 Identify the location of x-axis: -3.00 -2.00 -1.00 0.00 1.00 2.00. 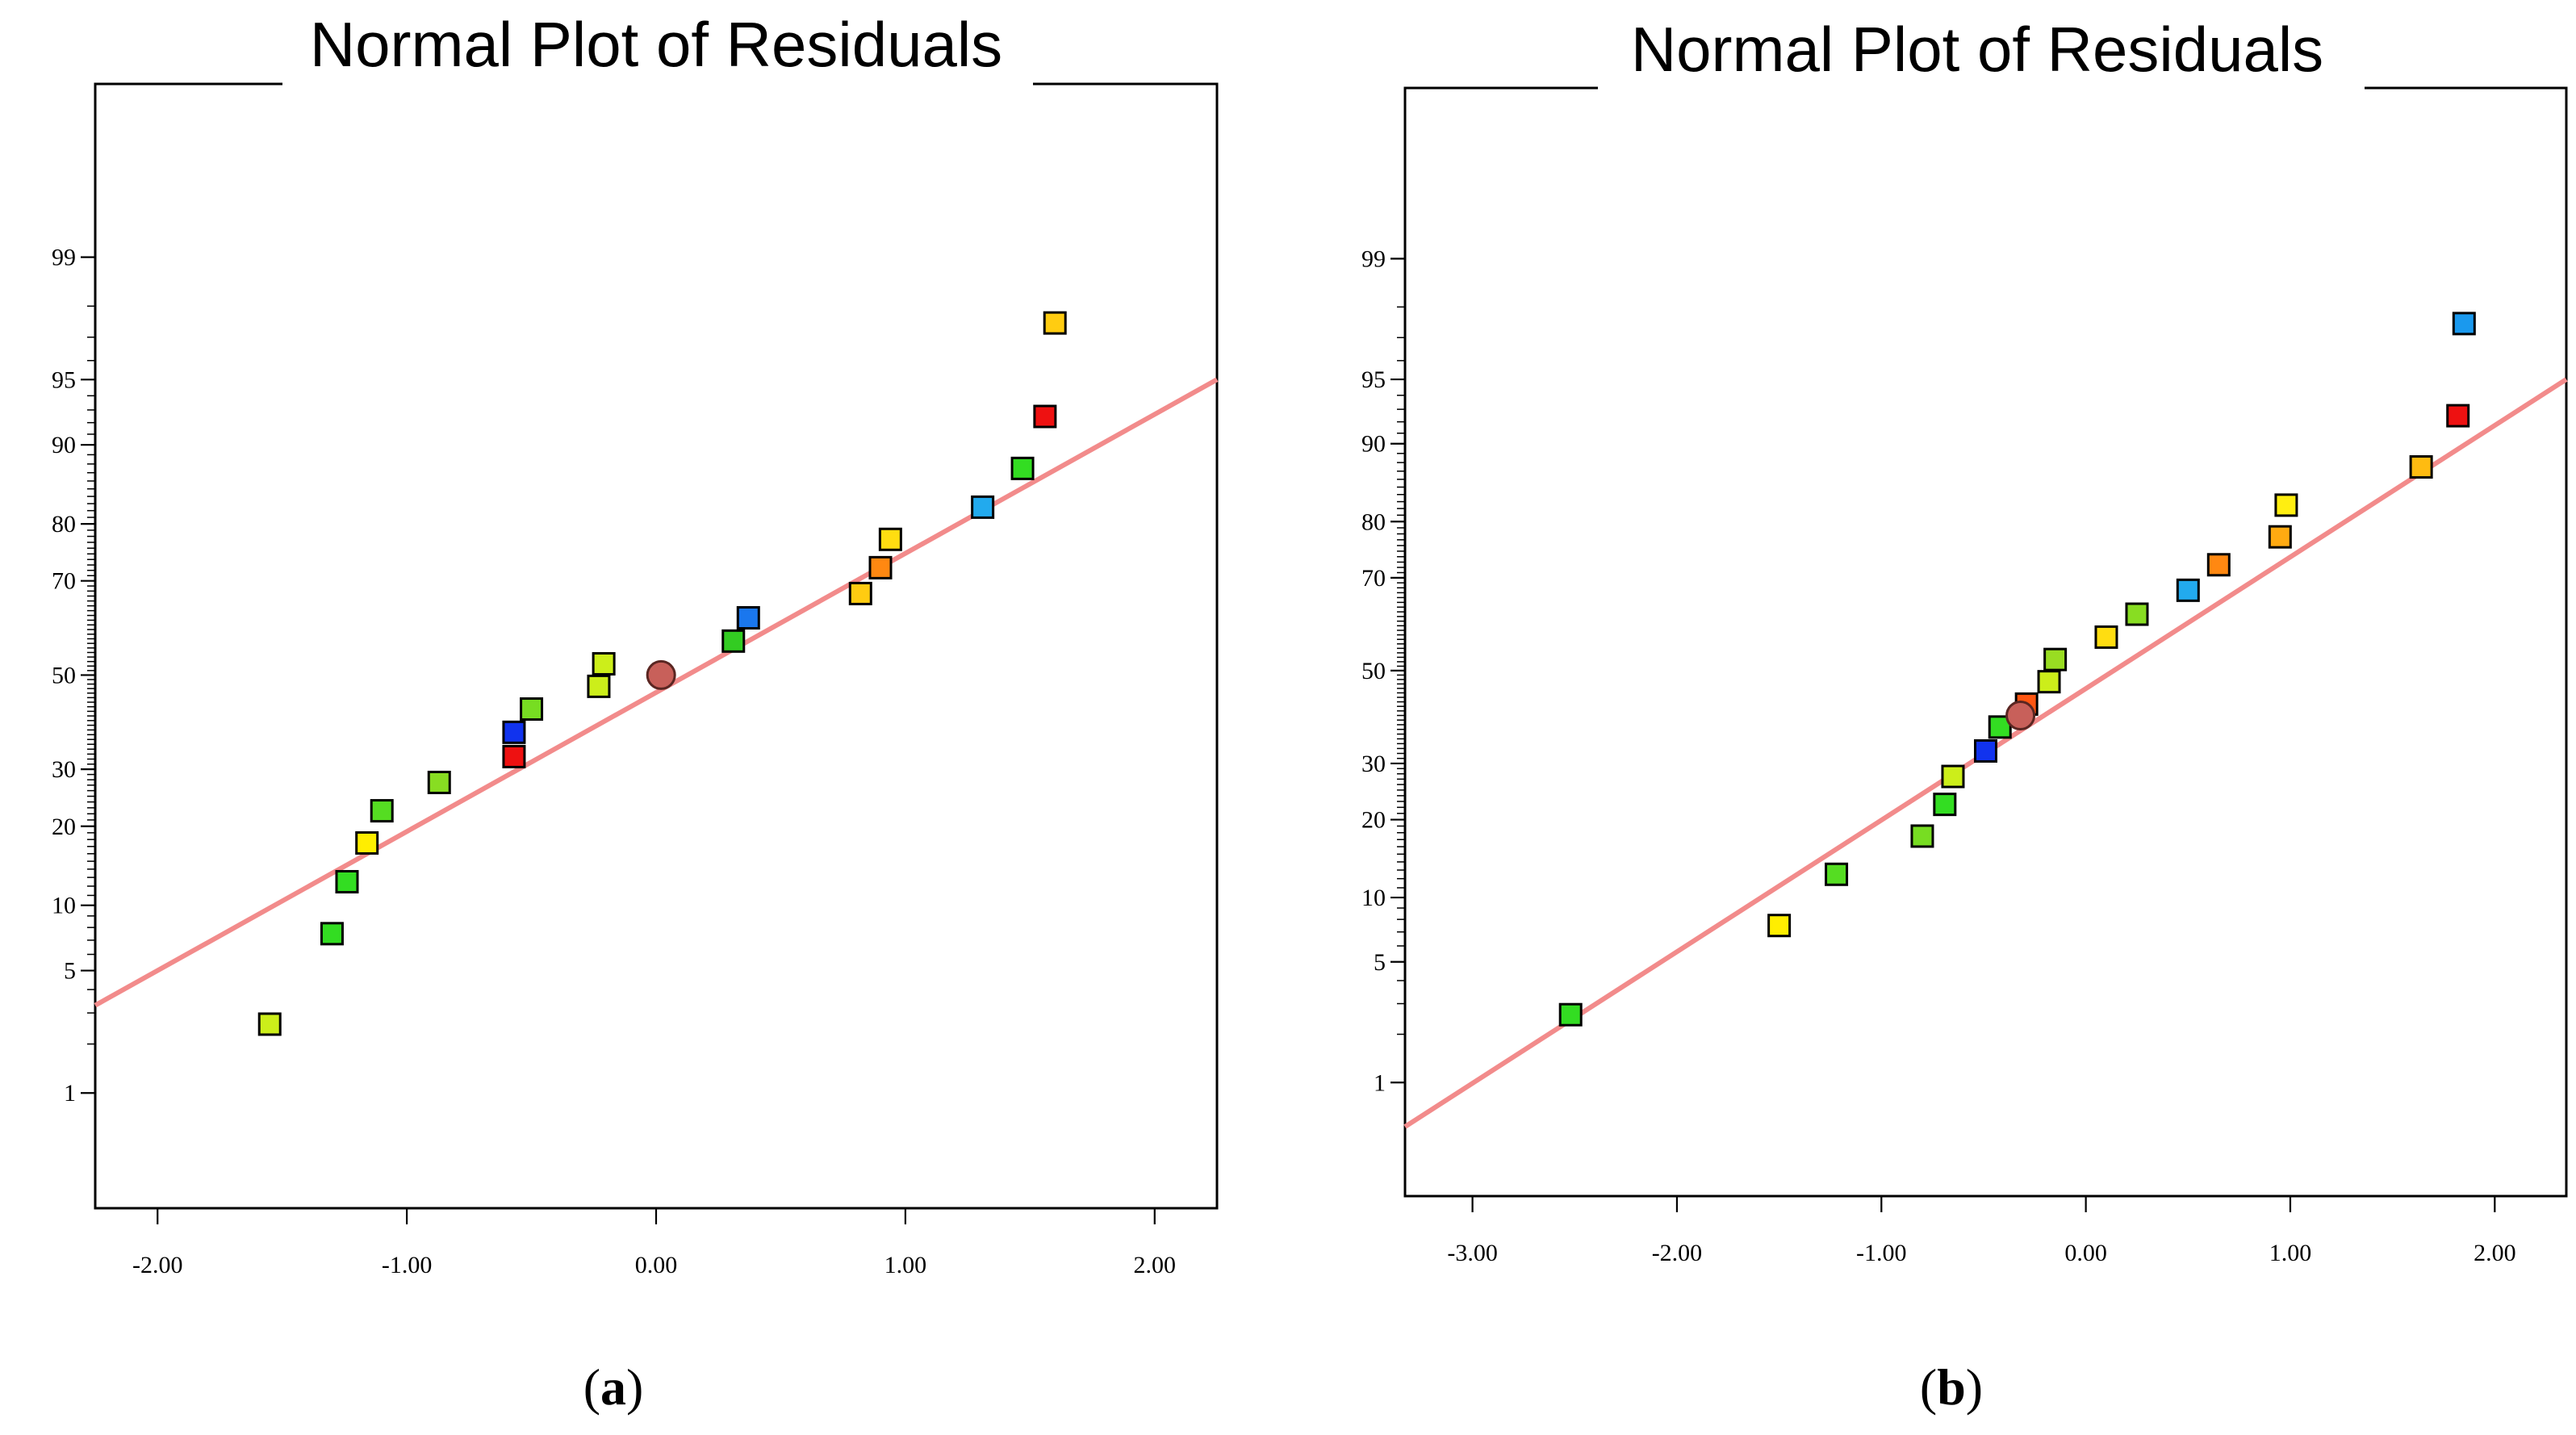
(1981, 1231).